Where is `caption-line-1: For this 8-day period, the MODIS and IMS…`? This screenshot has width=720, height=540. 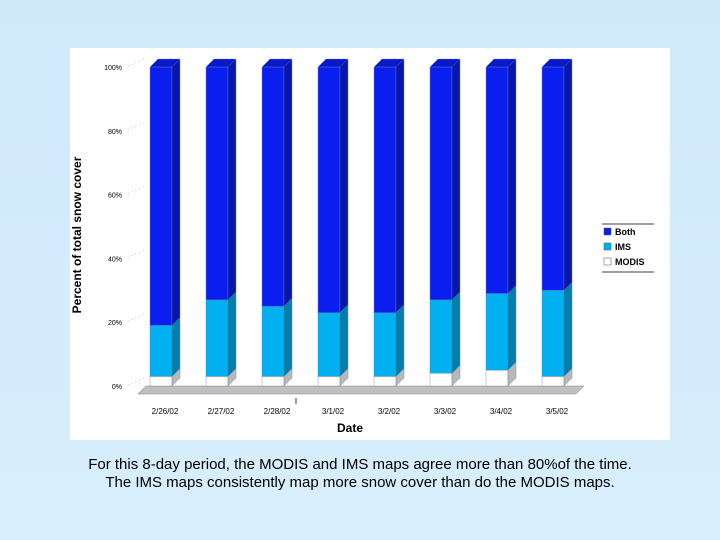 caption-line-1: For this 8-day period, the MODIS and IMS… is located at coordinates (360, 464).